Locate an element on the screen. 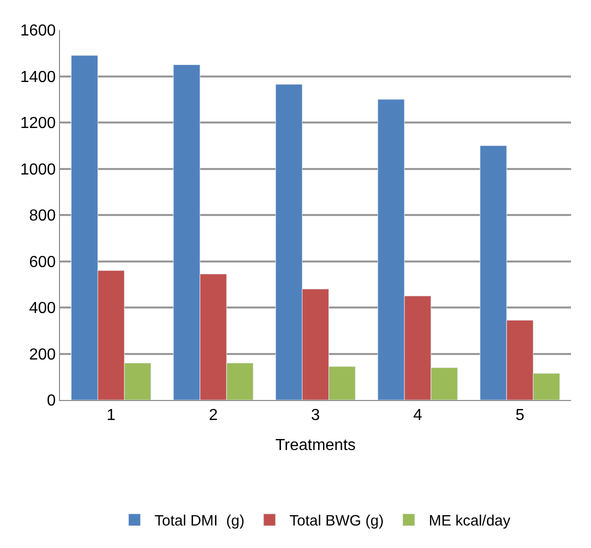  legend-label: Total BWG (g) is located at coordinates (337, 521).